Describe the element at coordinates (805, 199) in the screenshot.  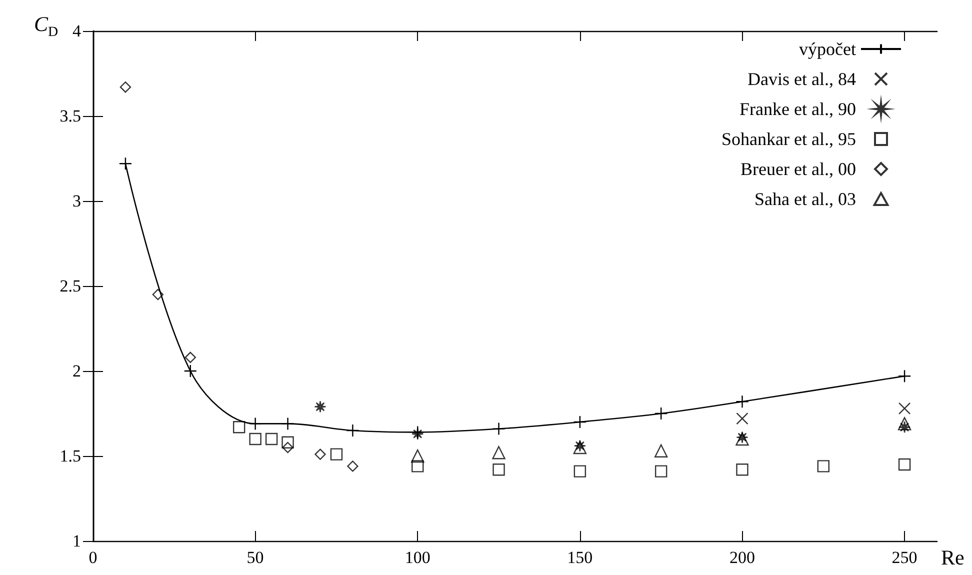
I see `legend-label: Saha et al., 03` at that location.